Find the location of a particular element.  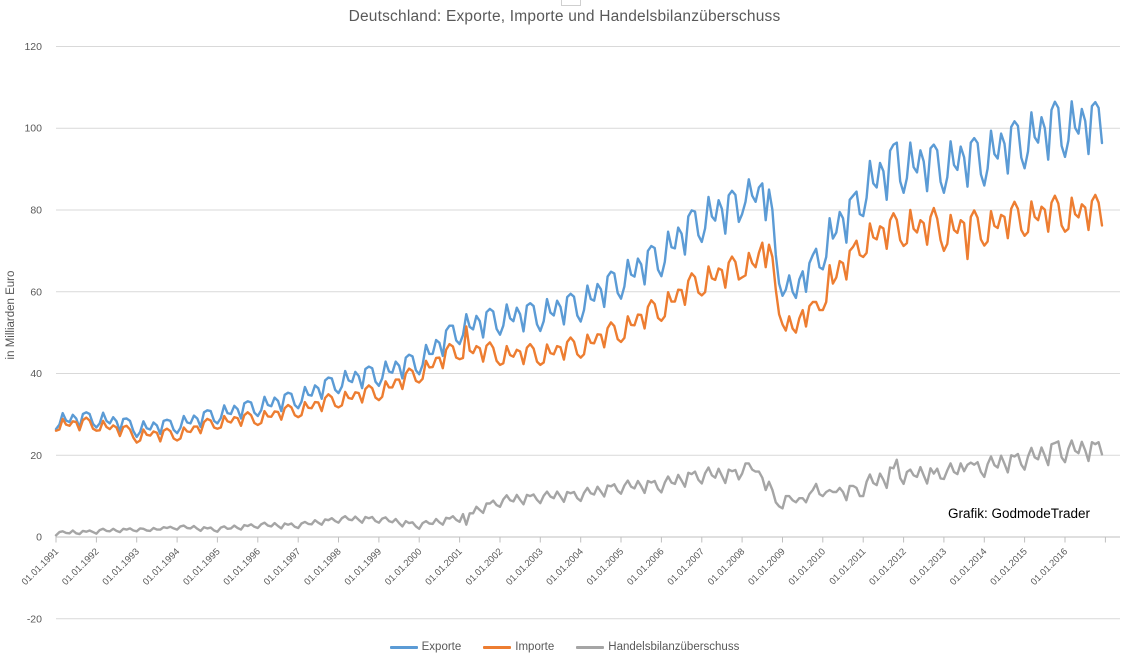

x-tick-label: 01.01.2012 is located at coordinates (887, 566).